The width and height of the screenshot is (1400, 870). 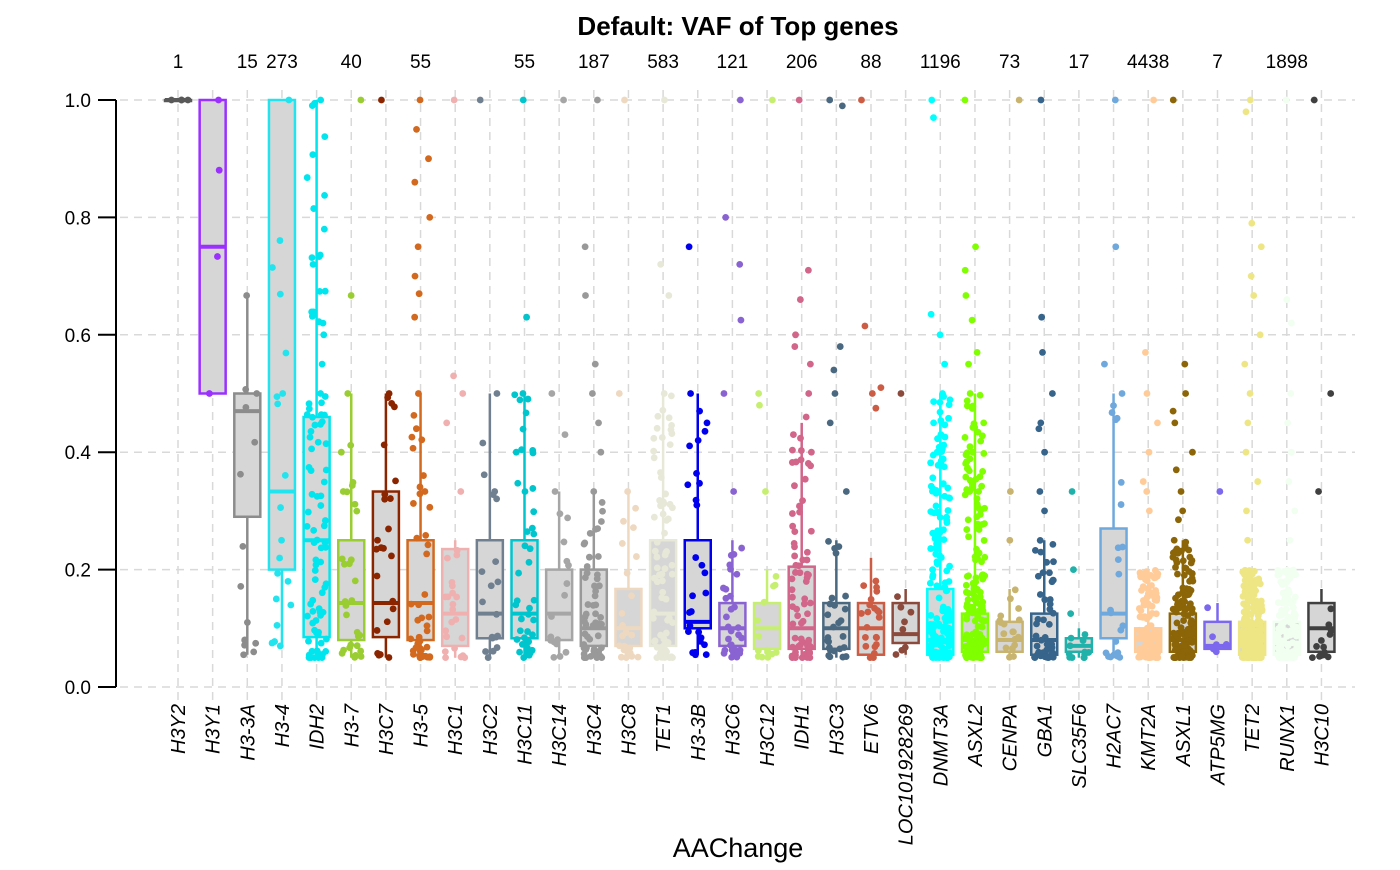 I want to click on box-h2ac7, so click(x=1113, y=378).